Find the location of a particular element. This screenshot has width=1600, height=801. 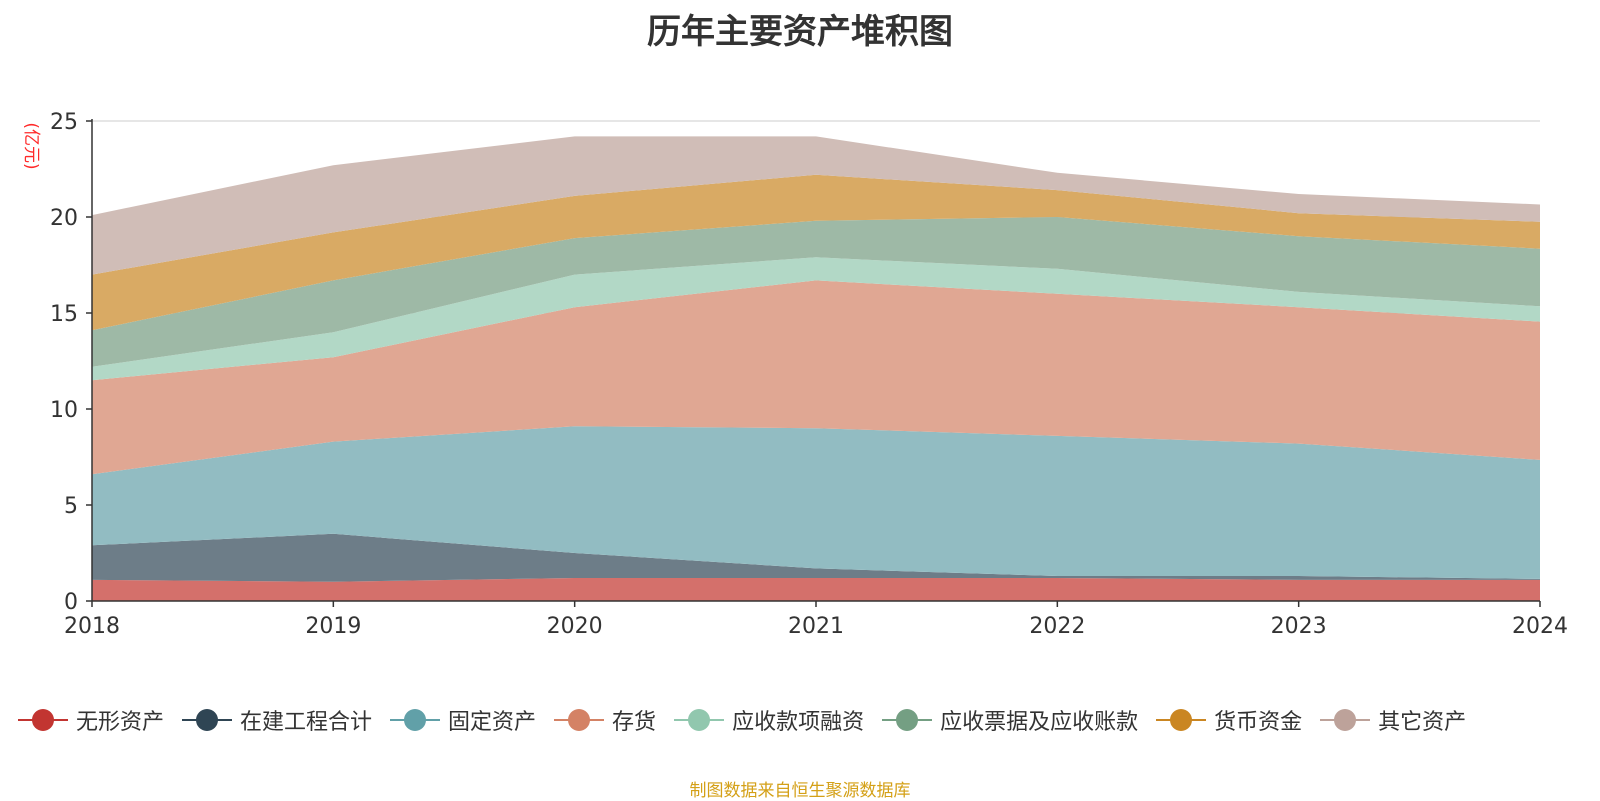

legend-item-0: 无形资产 is located at coordinates (91, 720).